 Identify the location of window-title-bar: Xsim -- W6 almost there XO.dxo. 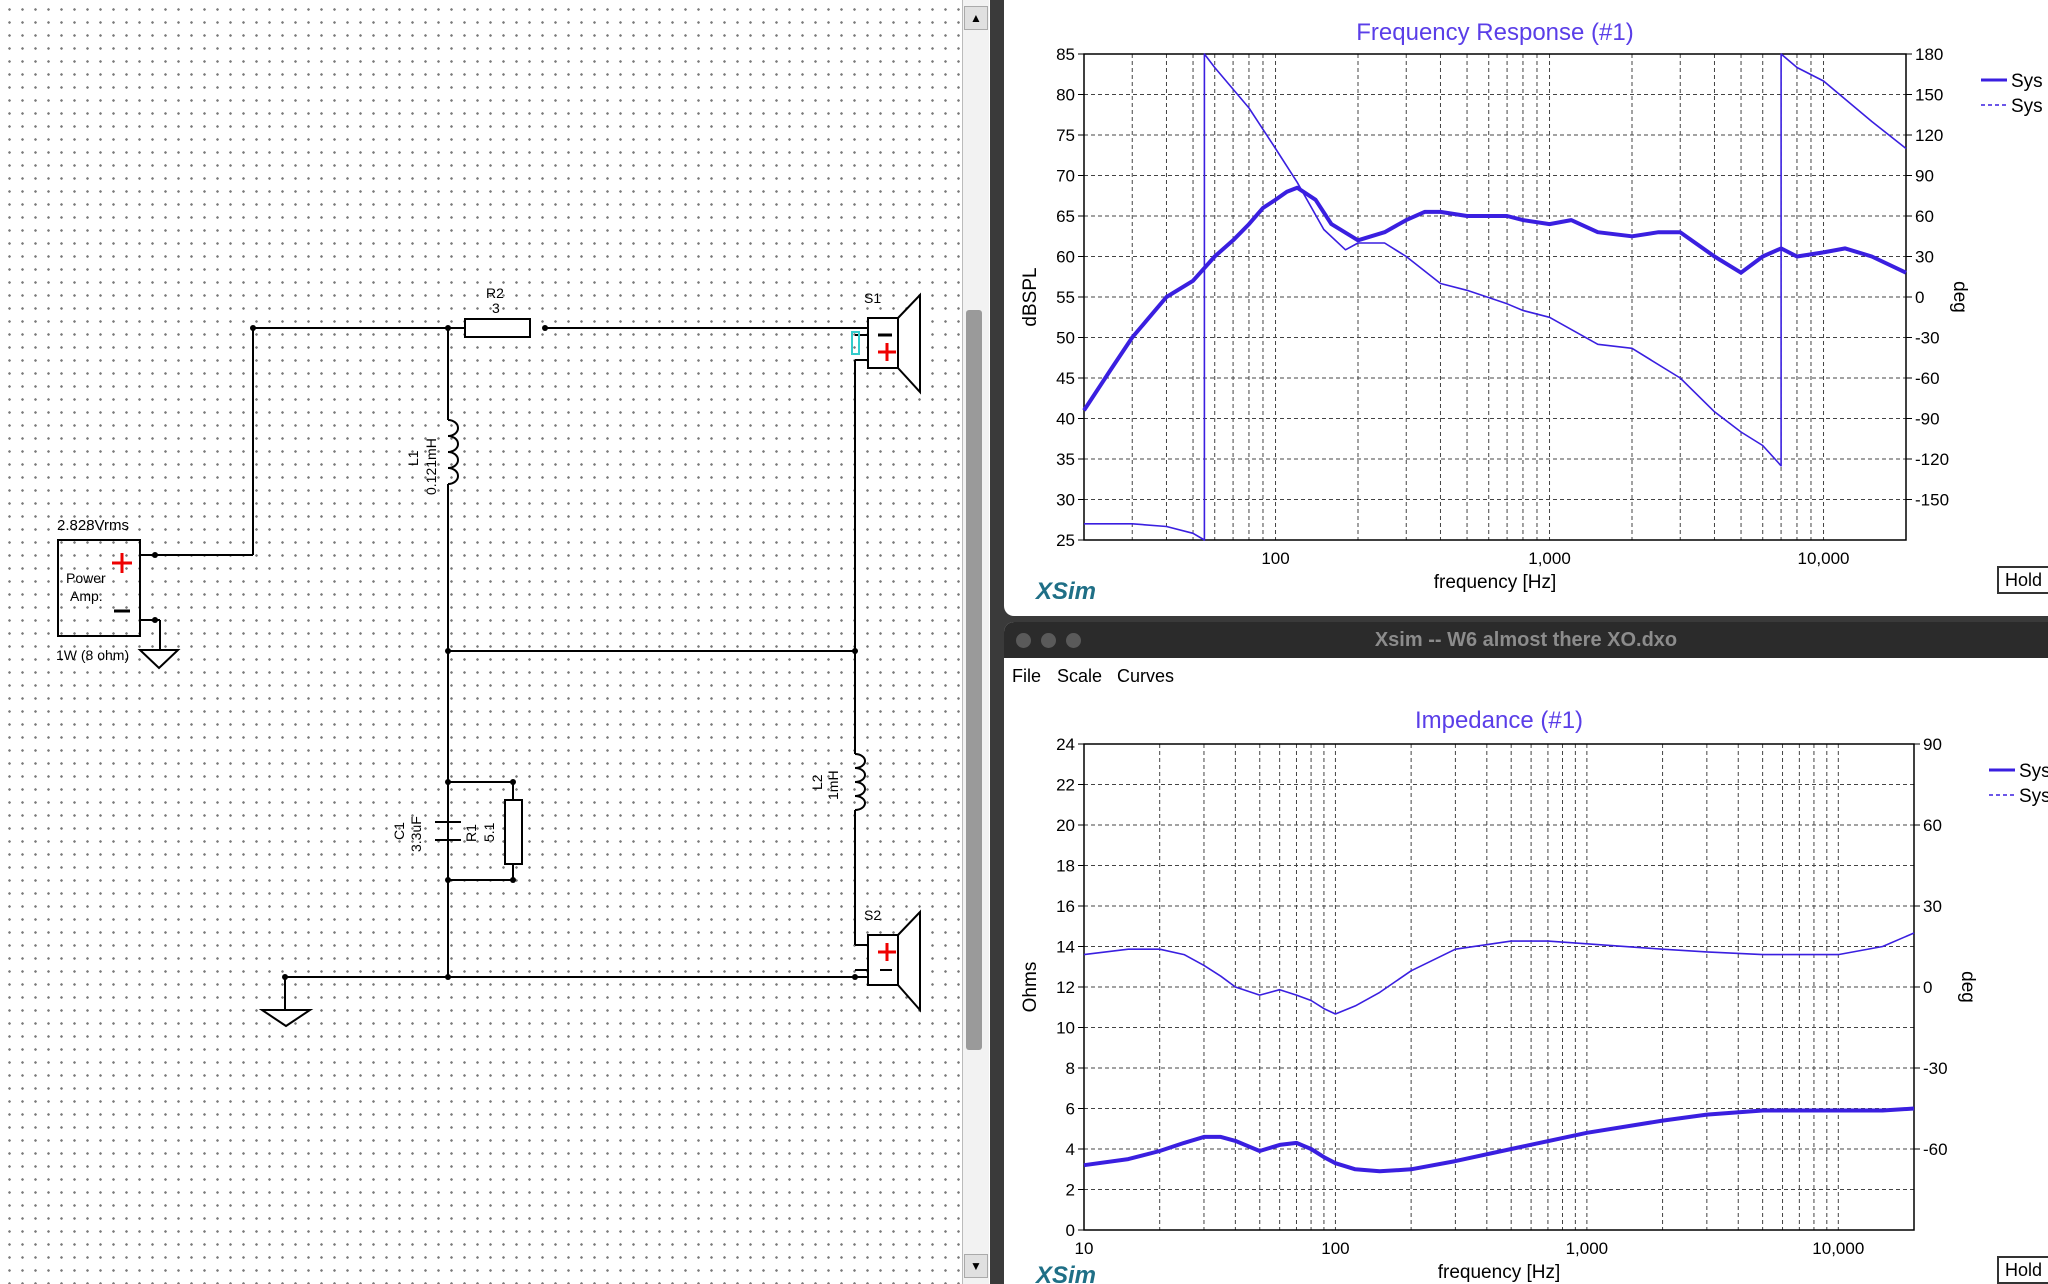
(1526, 640).